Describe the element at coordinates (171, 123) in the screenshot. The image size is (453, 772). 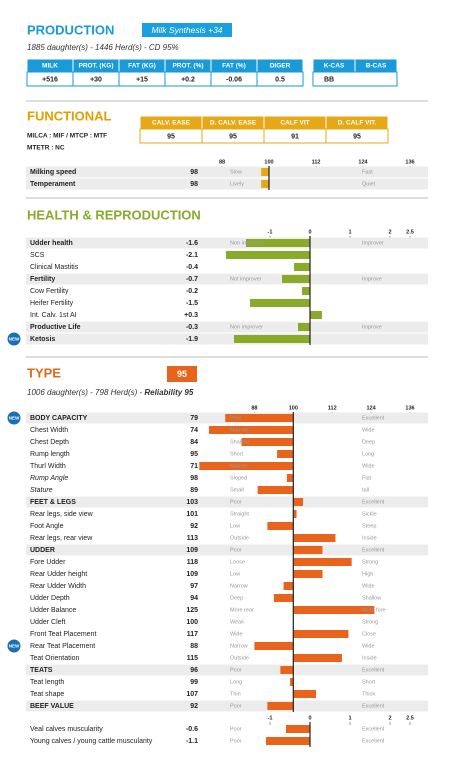
I see `table-header: CALV. EASE` at that location.